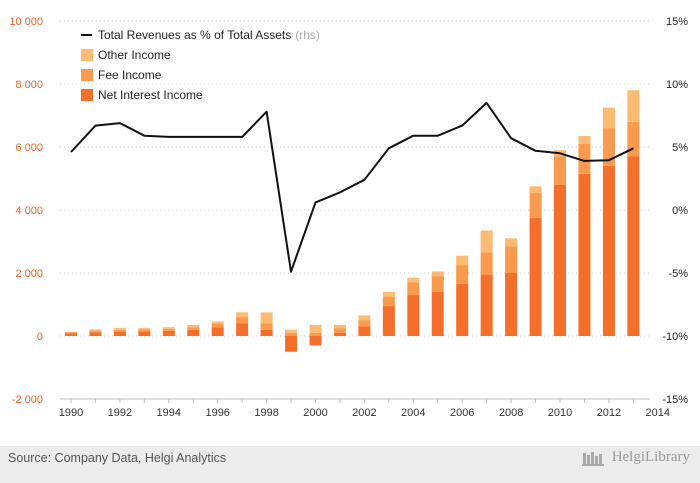 The image size is (700, 483). I want to click on y-left-tick-label: 0, so click(40, 337).